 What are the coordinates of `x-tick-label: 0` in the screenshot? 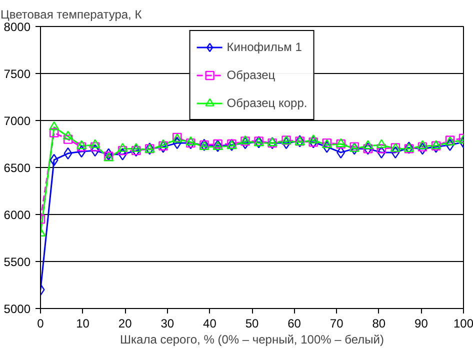 It's located at (40, 323).